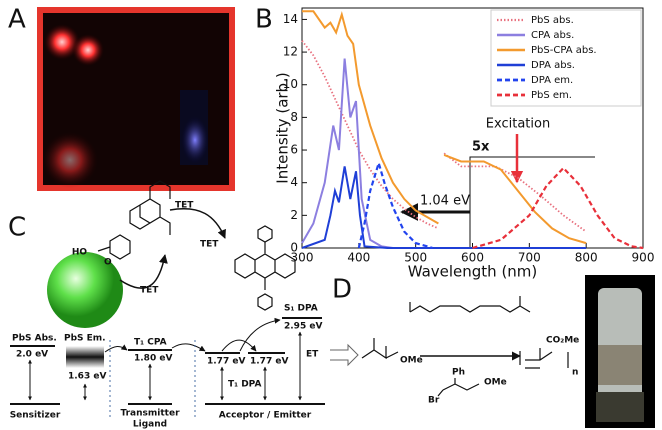 This screenshot has height=430, width=662. I want to click on level-energy: 2.95 eV, so click(303, 327).